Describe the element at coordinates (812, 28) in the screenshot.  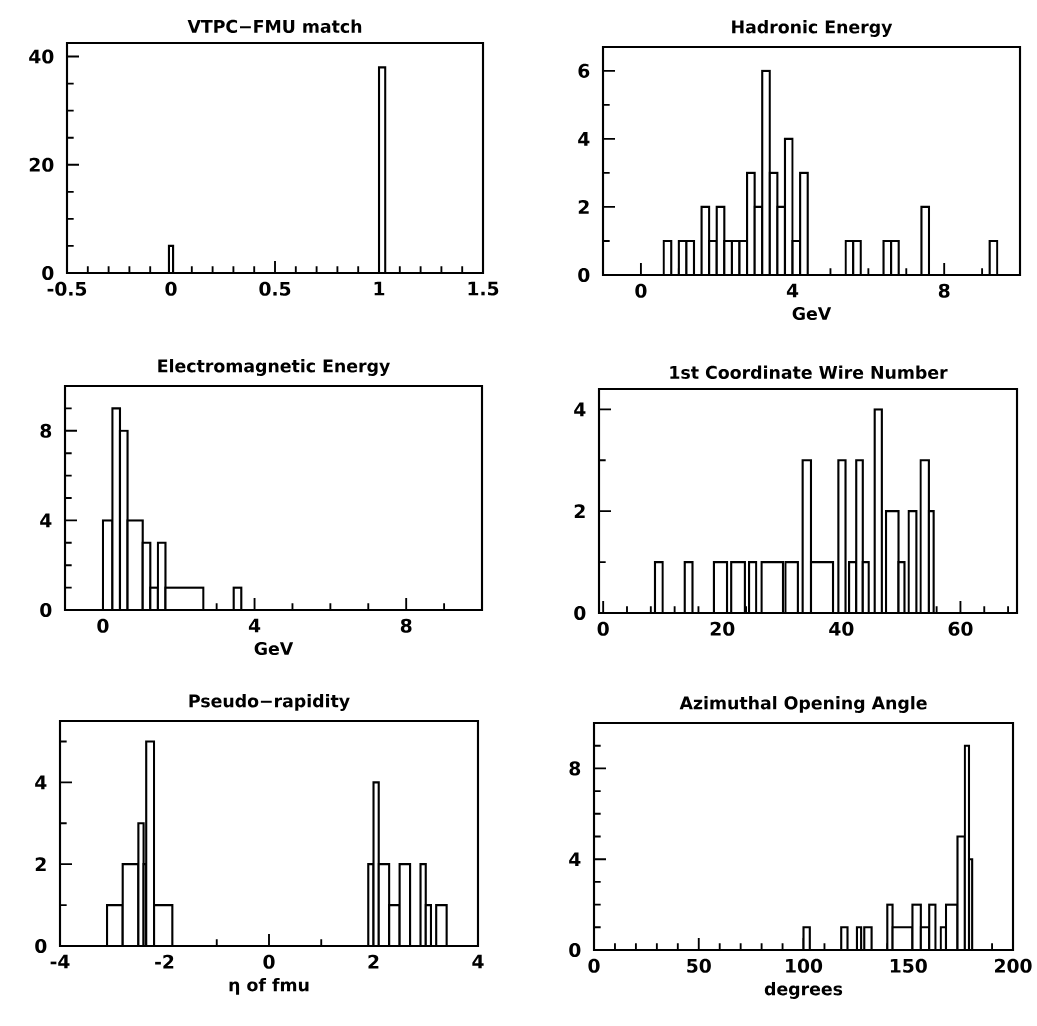
I see `chart-title: Hadronic Energy` at that location.